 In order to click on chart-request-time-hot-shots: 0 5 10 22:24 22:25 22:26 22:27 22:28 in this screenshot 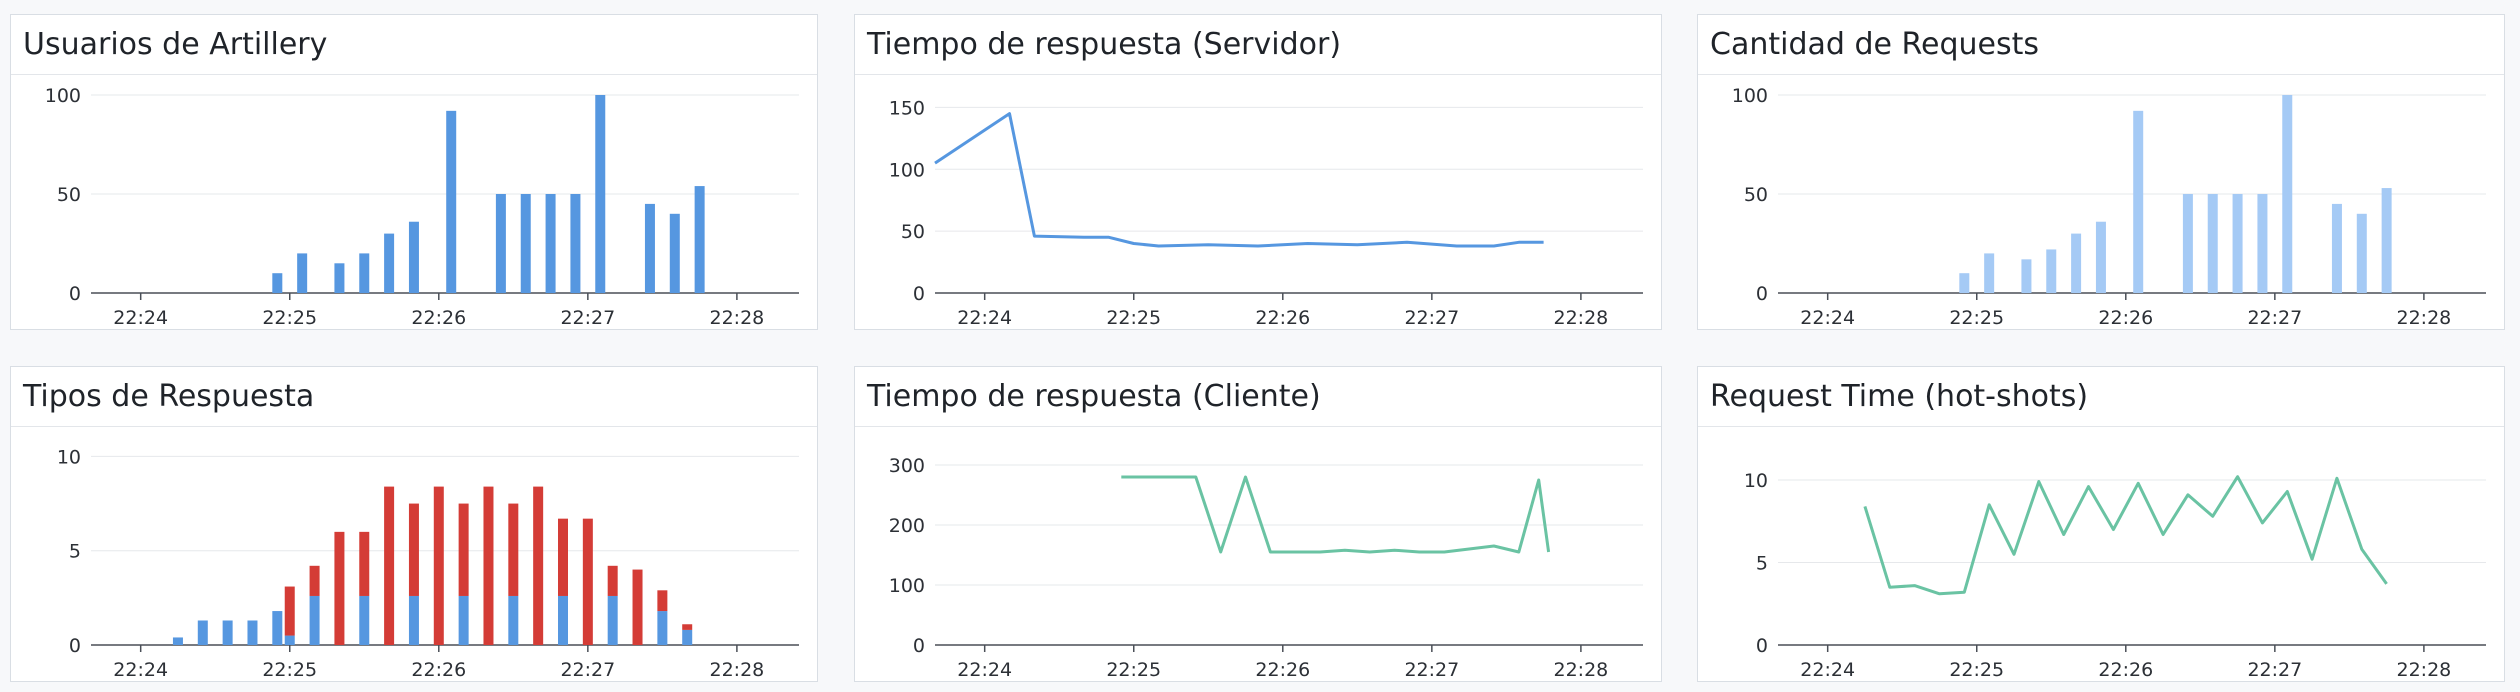, I will do `click(2115, 575)`.